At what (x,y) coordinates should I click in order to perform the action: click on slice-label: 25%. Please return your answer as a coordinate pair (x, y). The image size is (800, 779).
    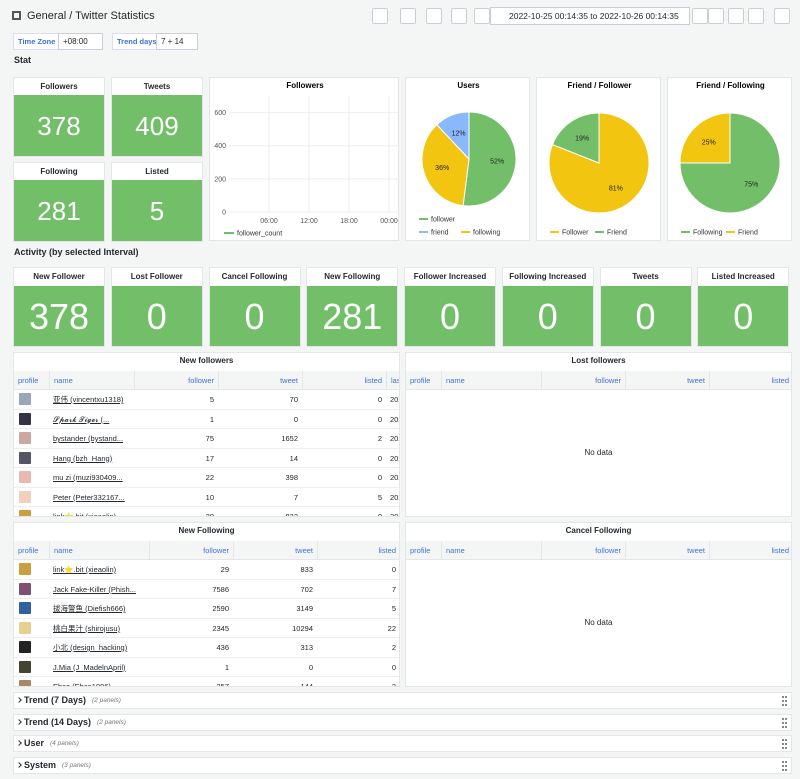
    Looking at the image, I should click on (709, 142).